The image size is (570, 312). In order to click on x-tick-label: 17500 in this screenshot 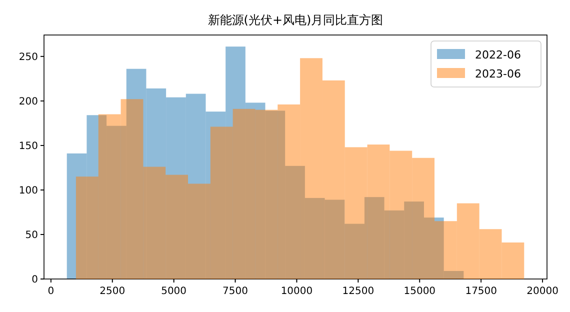, I will do `click(481, 291)`.